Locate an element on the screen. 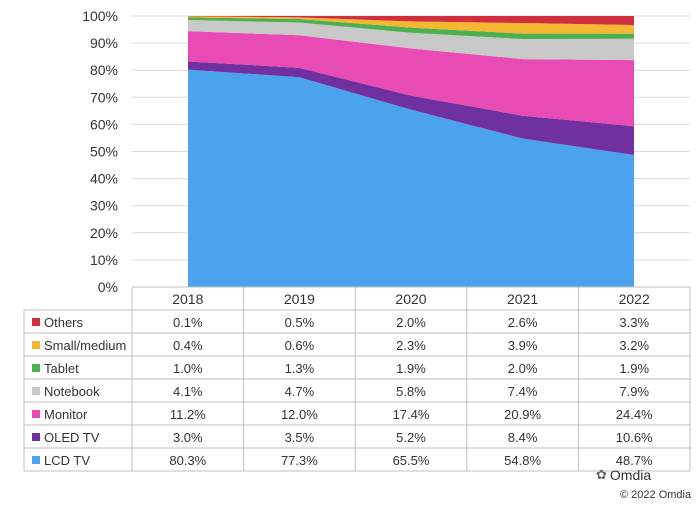 The height and width of the screenshot is (509, 700). data-label: 17.4% is located at coordinates (411, 414).